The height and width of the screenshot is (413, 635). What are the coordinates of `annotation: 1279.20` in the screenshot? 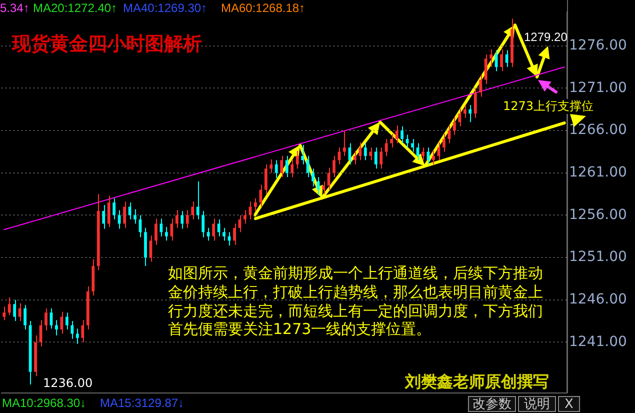 It's located at (546, 37).